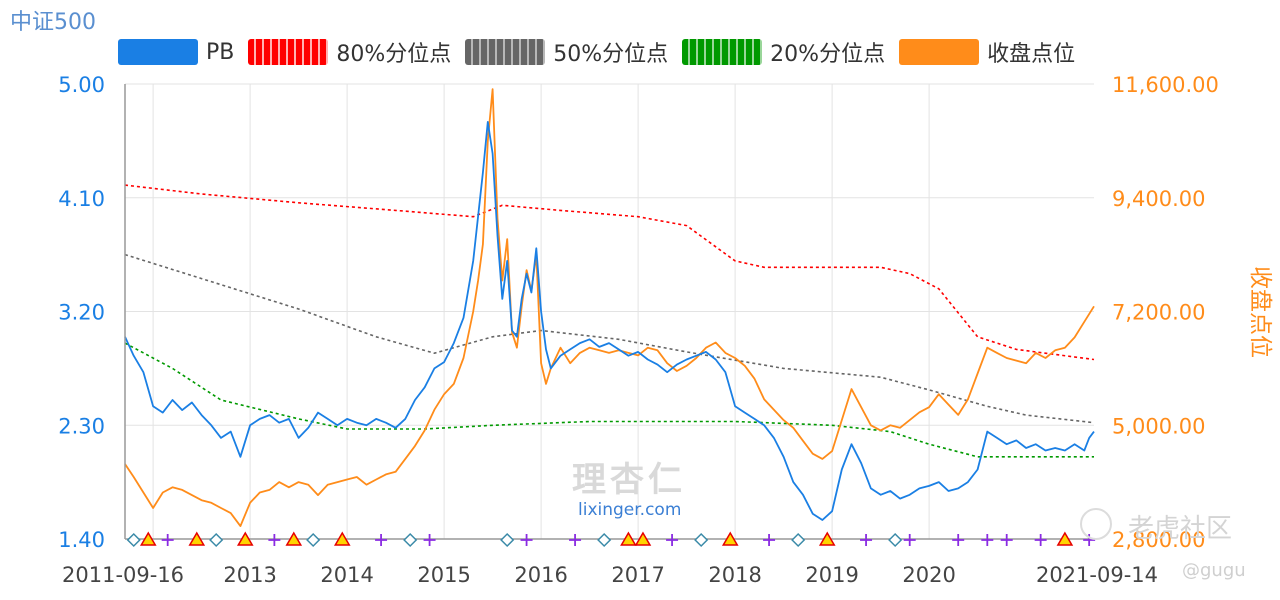  I want to click on series-line-p20, so click(609, 400).